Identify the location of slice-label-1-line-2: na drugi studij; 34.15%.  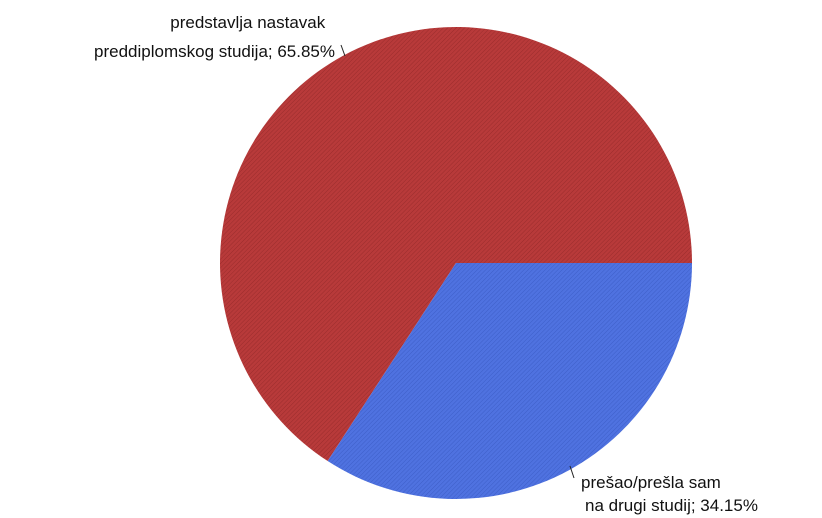
(671, 505).